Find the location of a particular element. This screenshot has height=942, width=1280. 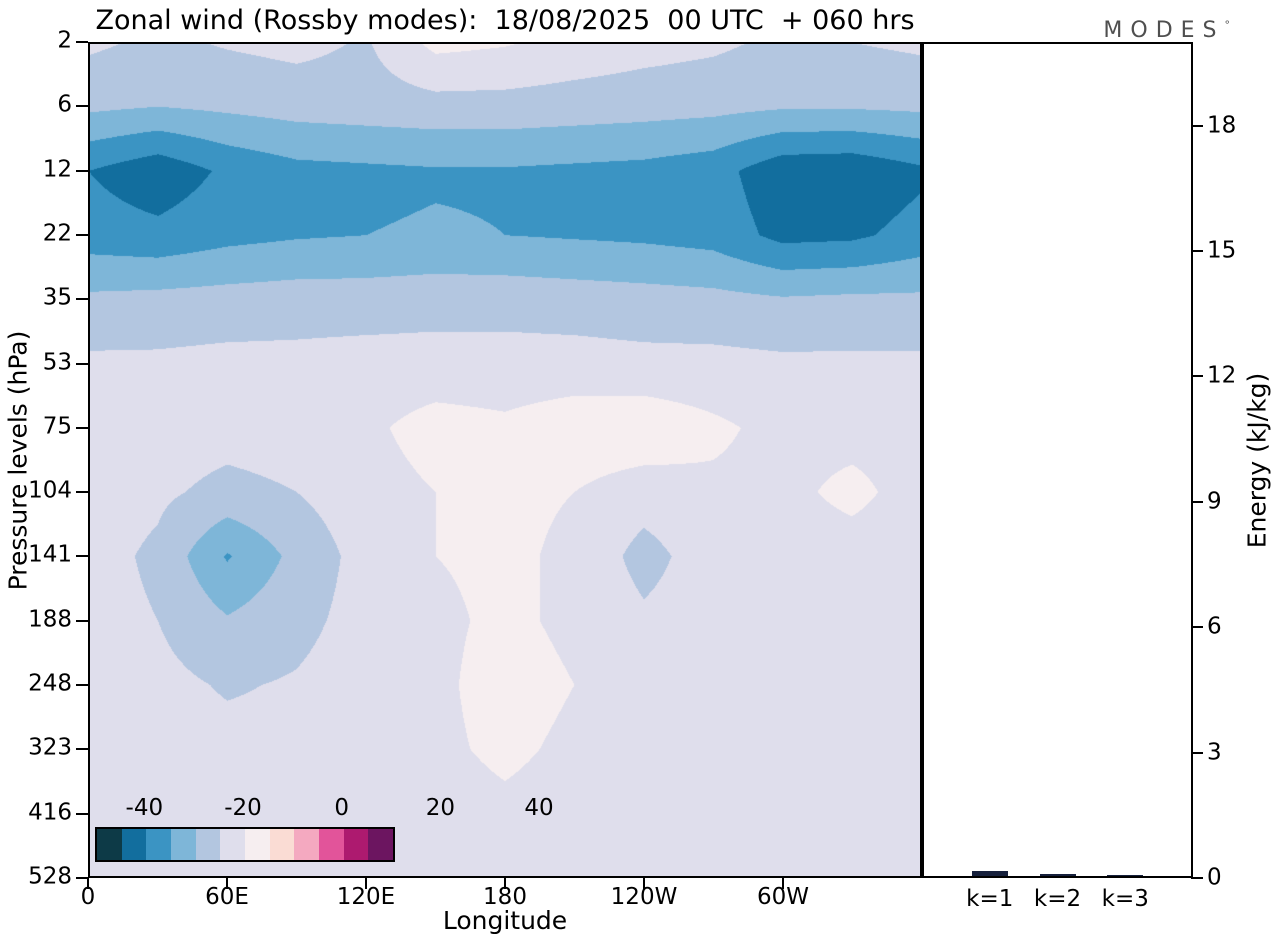

modes-logo: MODES° is located at coordinates (1166, 30).